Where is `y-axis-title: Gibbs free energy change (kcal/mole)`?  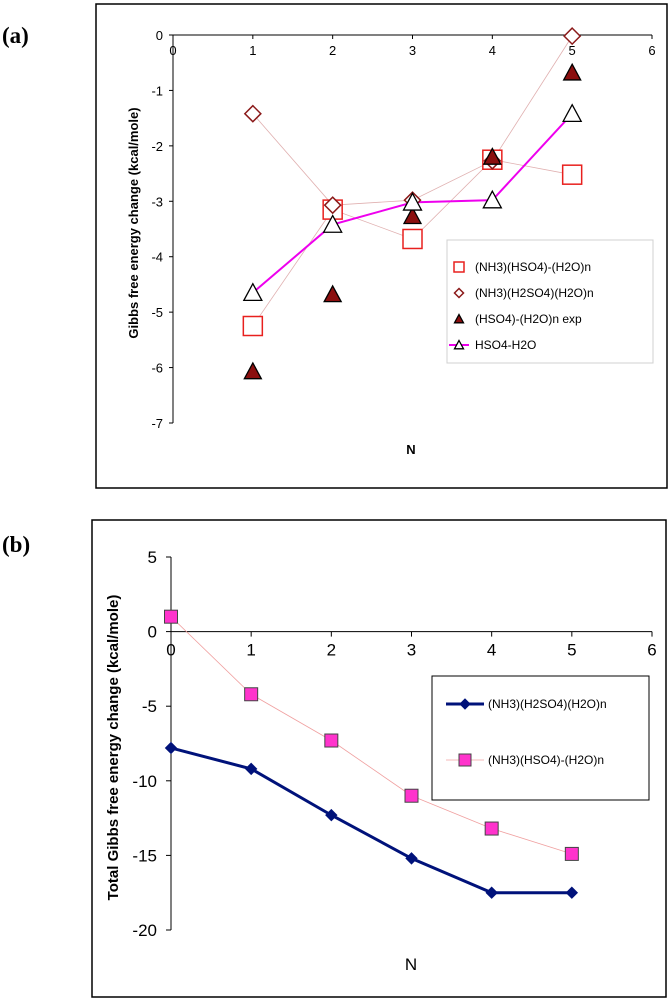 y-axis-title: Gibbs free energy change (kcal/mole) is located at coordinates (133, 222).